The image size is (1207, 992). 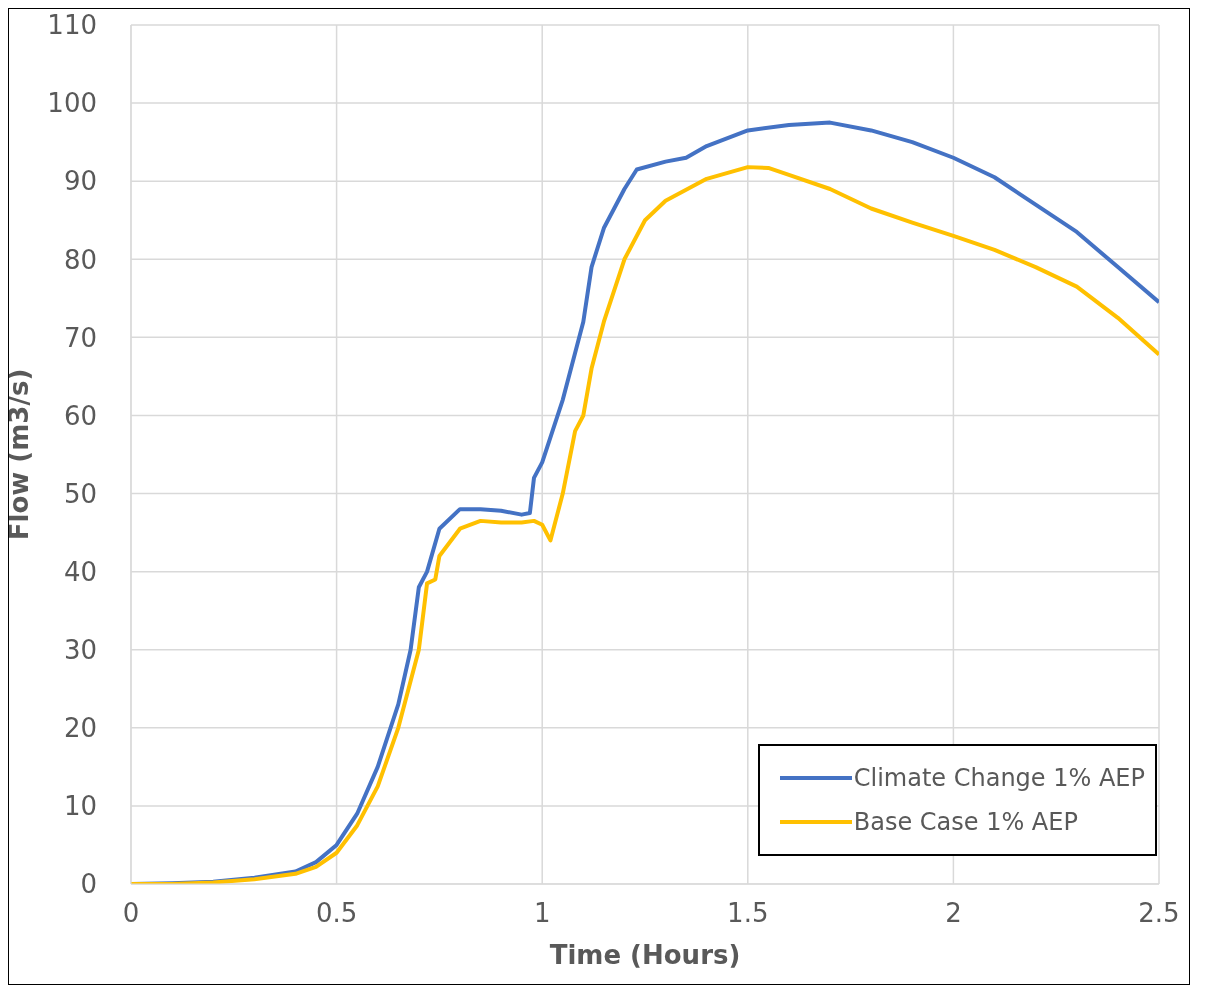 What do you see at coordinates (542, 913) in the screenshot?
I see `x-tick-label: 1` at bounding box center [542, 913].